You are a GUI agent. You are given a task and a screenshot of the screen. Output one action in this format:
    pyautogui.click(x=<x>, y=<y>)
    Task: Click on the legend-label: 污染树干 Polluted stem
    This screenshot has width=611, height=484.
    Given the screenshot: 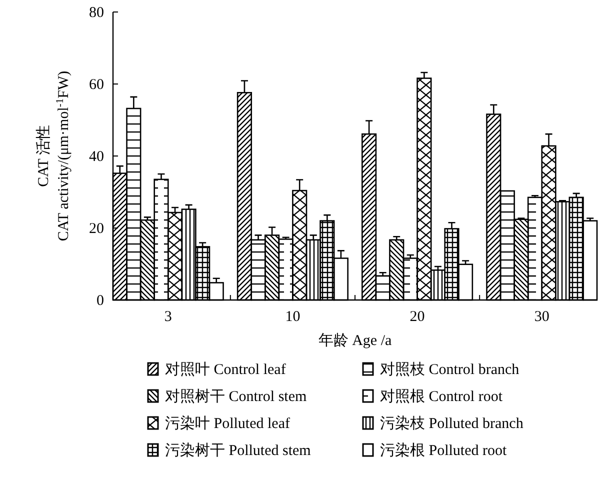 What is the action you would take?
    pyautogui.click(x=238, y=450)
    